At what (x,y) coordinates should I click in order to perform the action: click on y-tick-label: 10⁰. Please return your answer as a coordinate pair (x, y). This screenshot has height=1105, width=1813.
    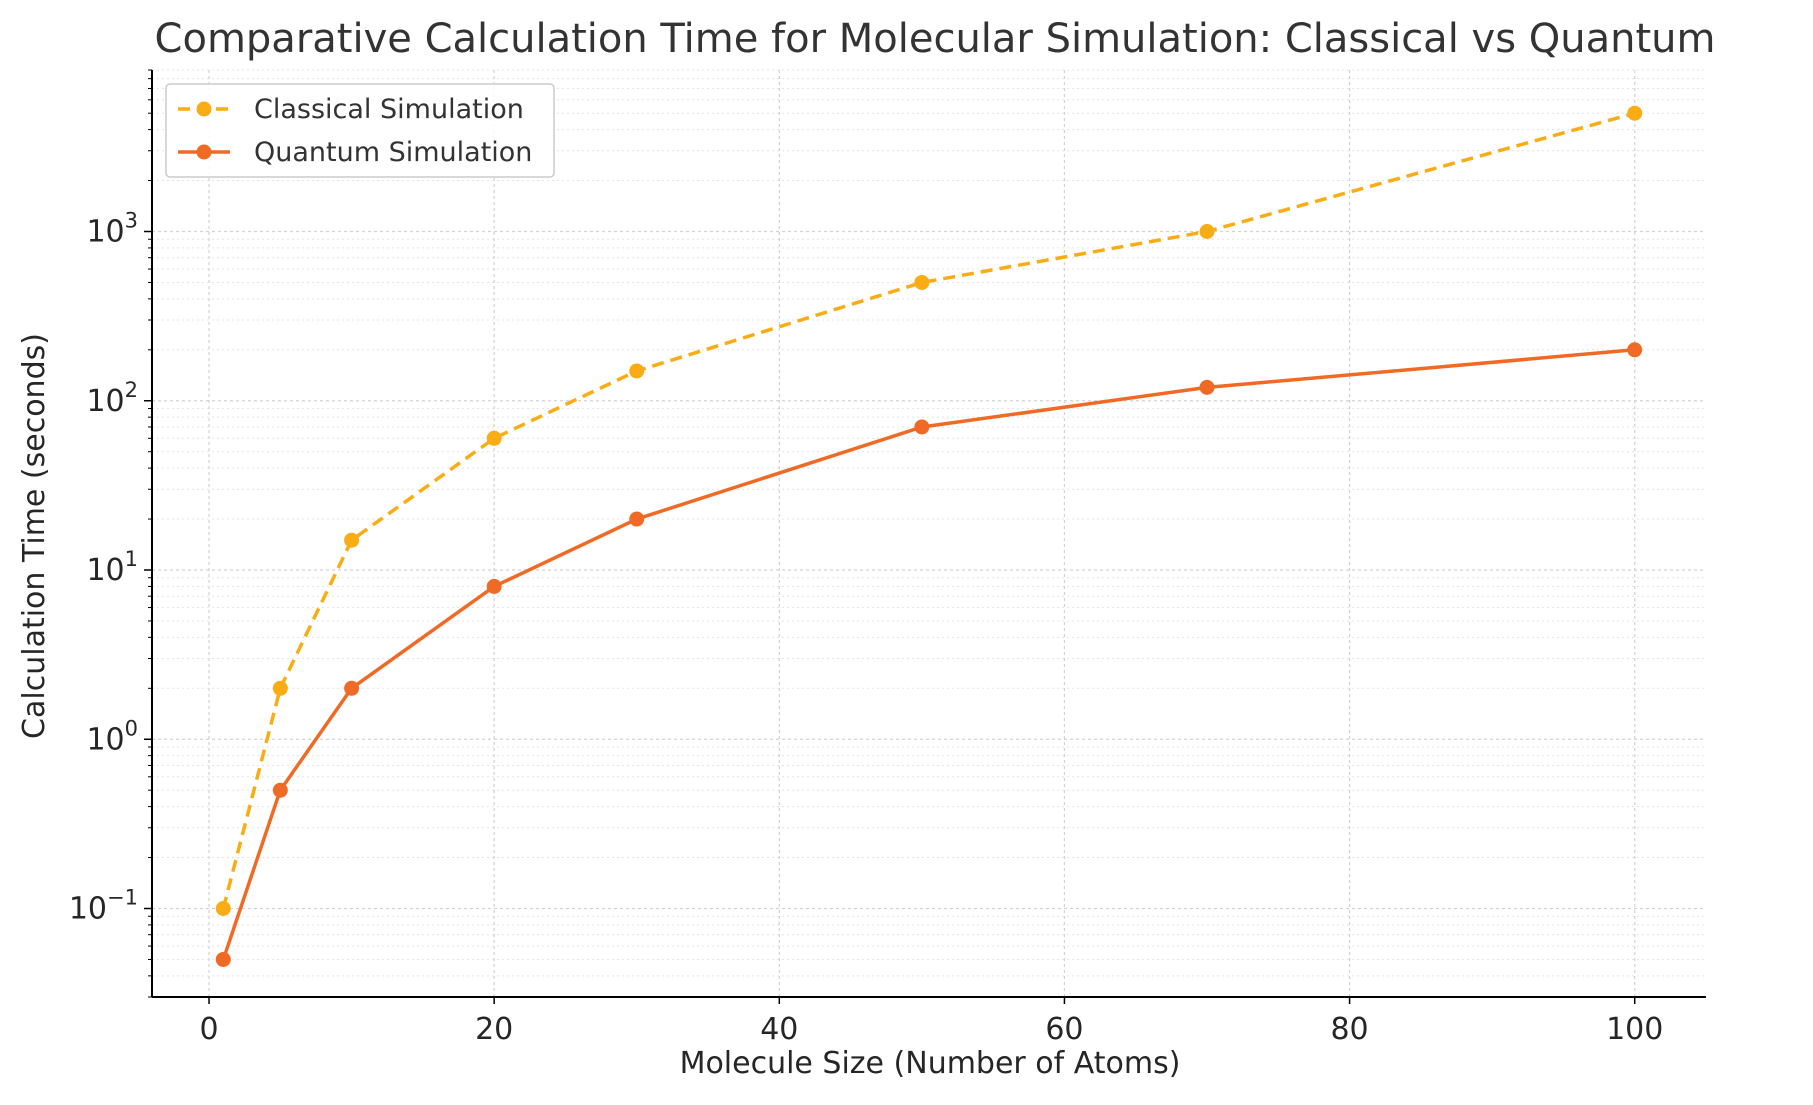
    Looking at the image, I should click on (112, 736).